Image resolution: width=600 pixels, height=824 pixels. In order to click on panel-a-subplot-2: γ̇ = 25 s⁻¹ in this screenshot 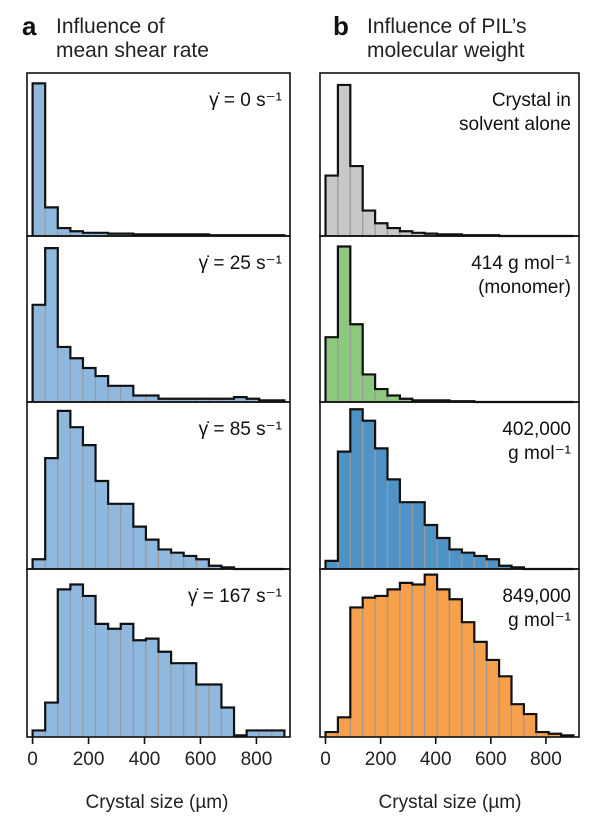, I will do `click(158, 319)`.